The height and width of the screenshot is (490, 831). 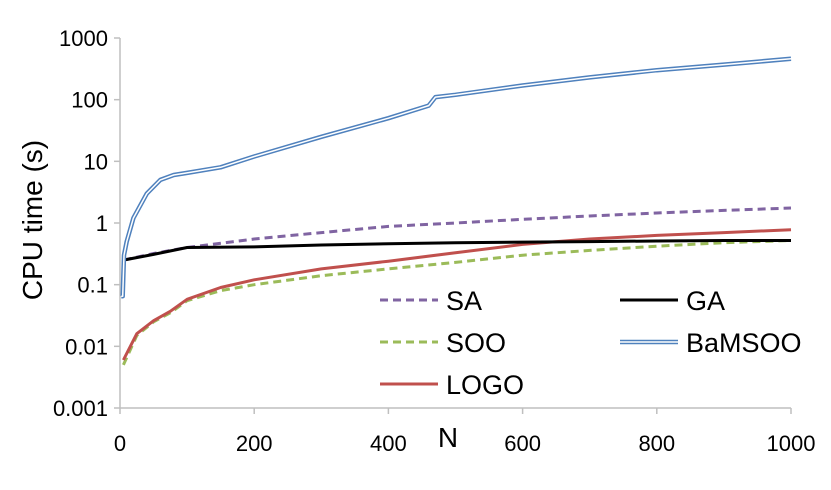 What do you see at coordinates (485, 385) in the screenshot?
I see `legend-label-logo: LOGO` at bounding box center [485, 385].